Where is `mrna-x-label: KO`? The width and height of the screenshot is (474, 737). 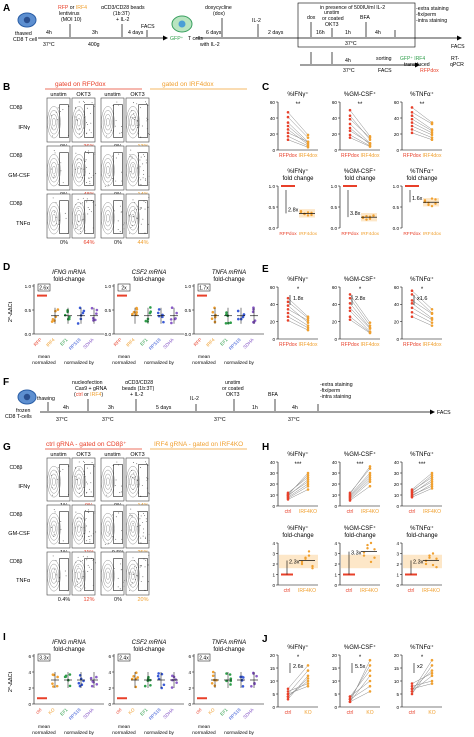
mrna-x-label: KO is located at coordinates (51, 711).